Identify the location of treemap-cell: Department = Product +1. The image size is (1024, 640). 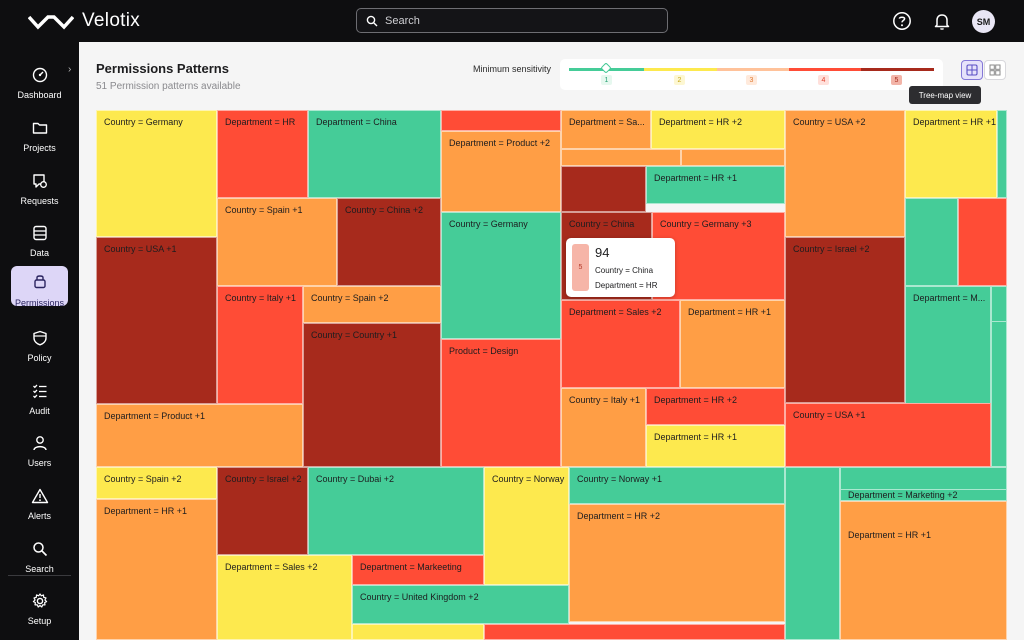
(199, 435).